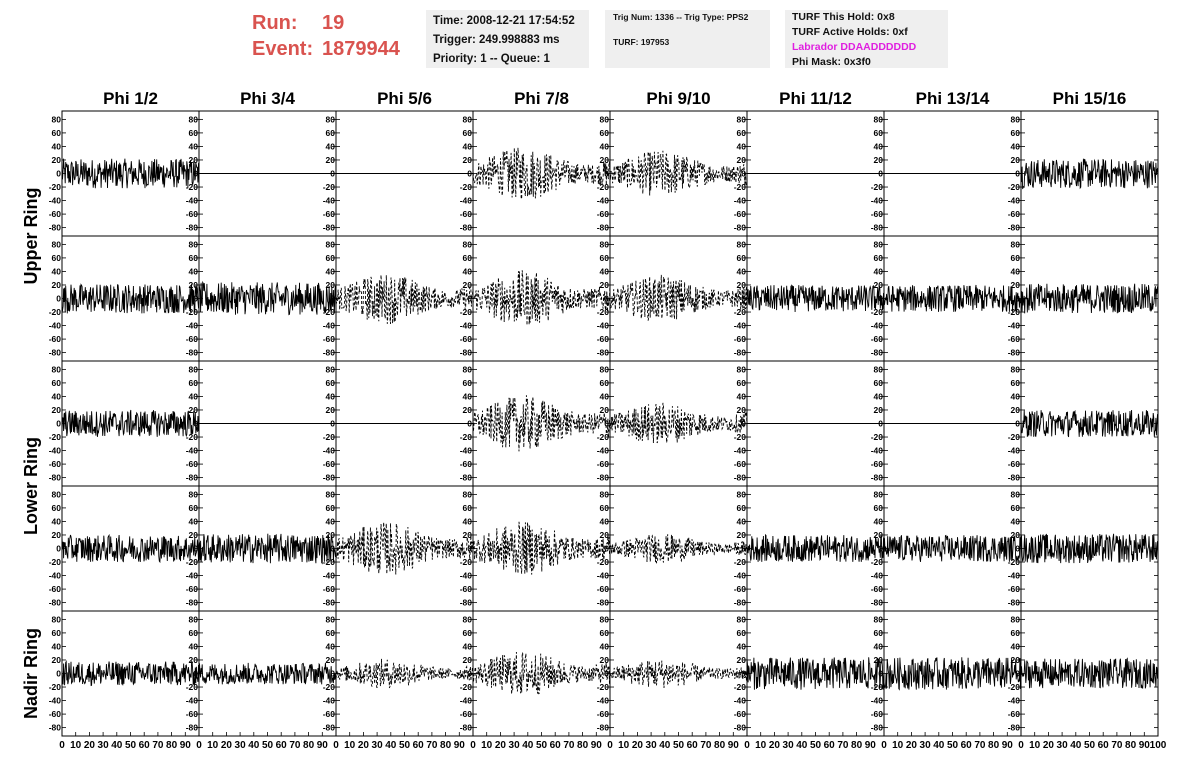 This screenshot has width=1196, height=772. What do you see at coordinates (404, 98) in the screenshot?
I see `column-title: Phi 5/6` at bounding box center [404, 98].